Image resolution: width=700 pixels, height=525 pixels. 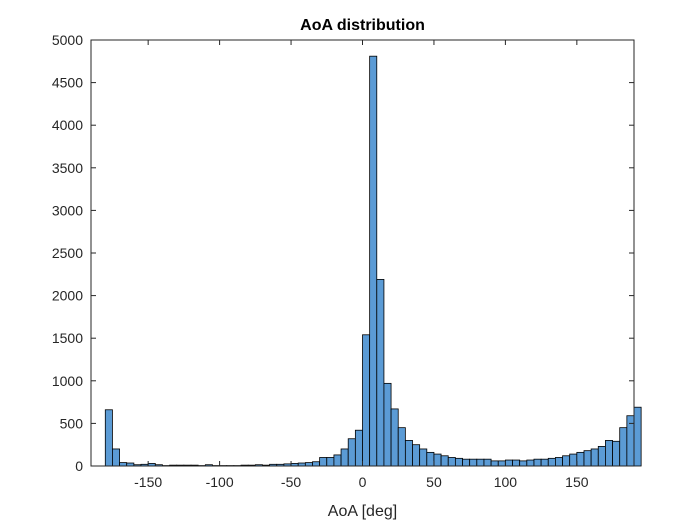 What do you see at coordinates (67, 125) in the screenshot?
I see `y-tick-label: 4000` at bounding box center [67, 125].